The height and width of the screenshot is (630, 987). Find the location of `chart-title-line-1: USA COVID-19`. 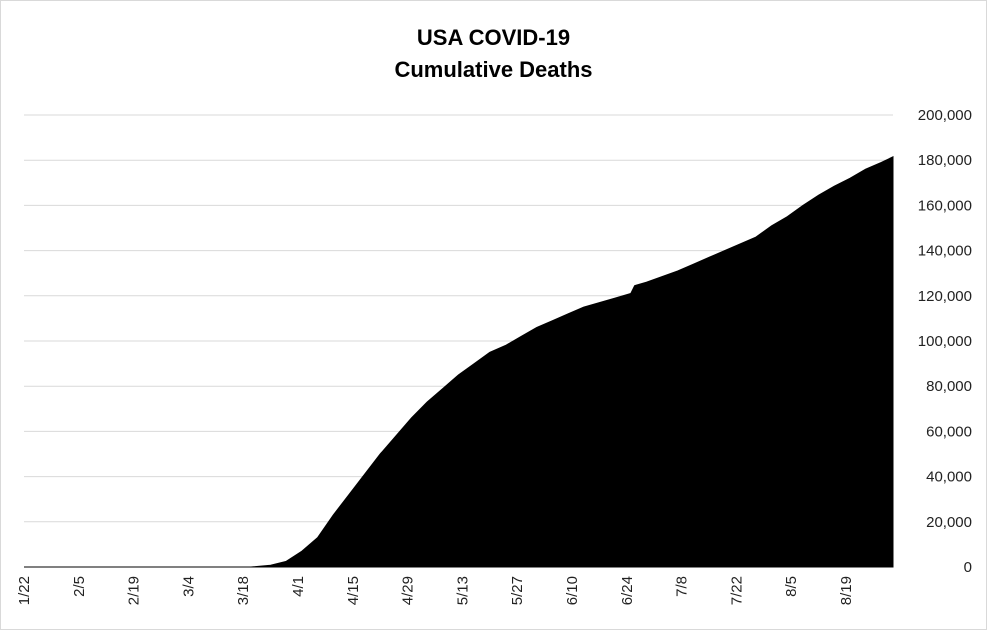

chart-title-line-1: USA COVID-19 is located at coordinates (493, 37).